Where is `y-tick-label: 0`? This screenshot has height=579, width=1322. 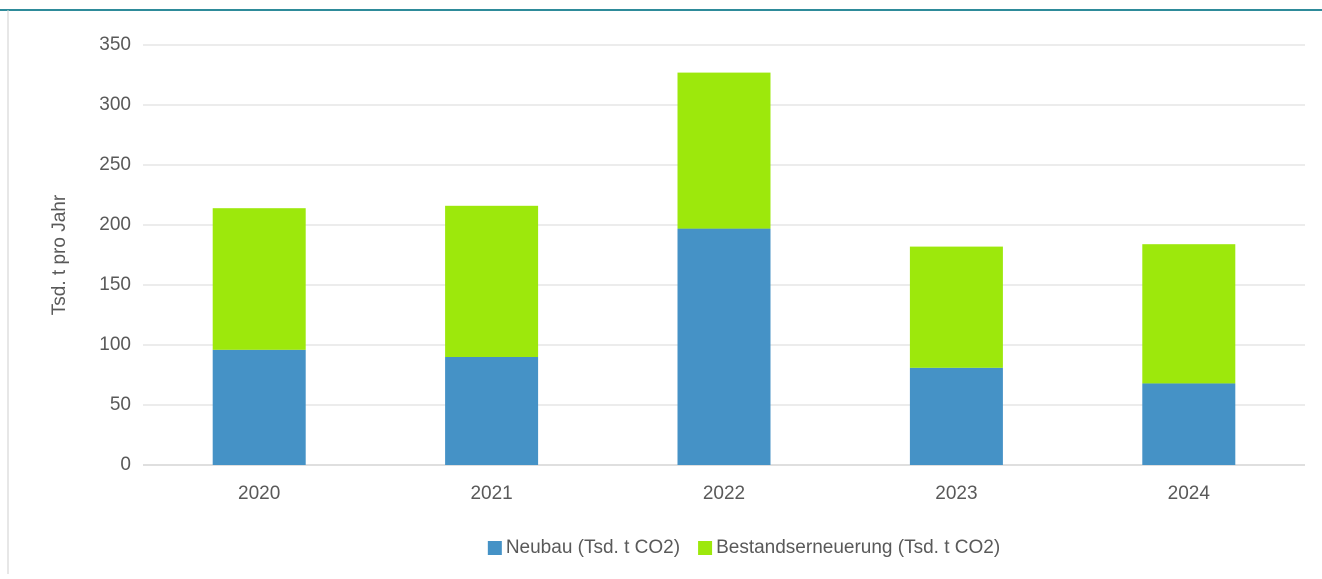 y-tick-label: 0 is located at coordinates (125, 464).